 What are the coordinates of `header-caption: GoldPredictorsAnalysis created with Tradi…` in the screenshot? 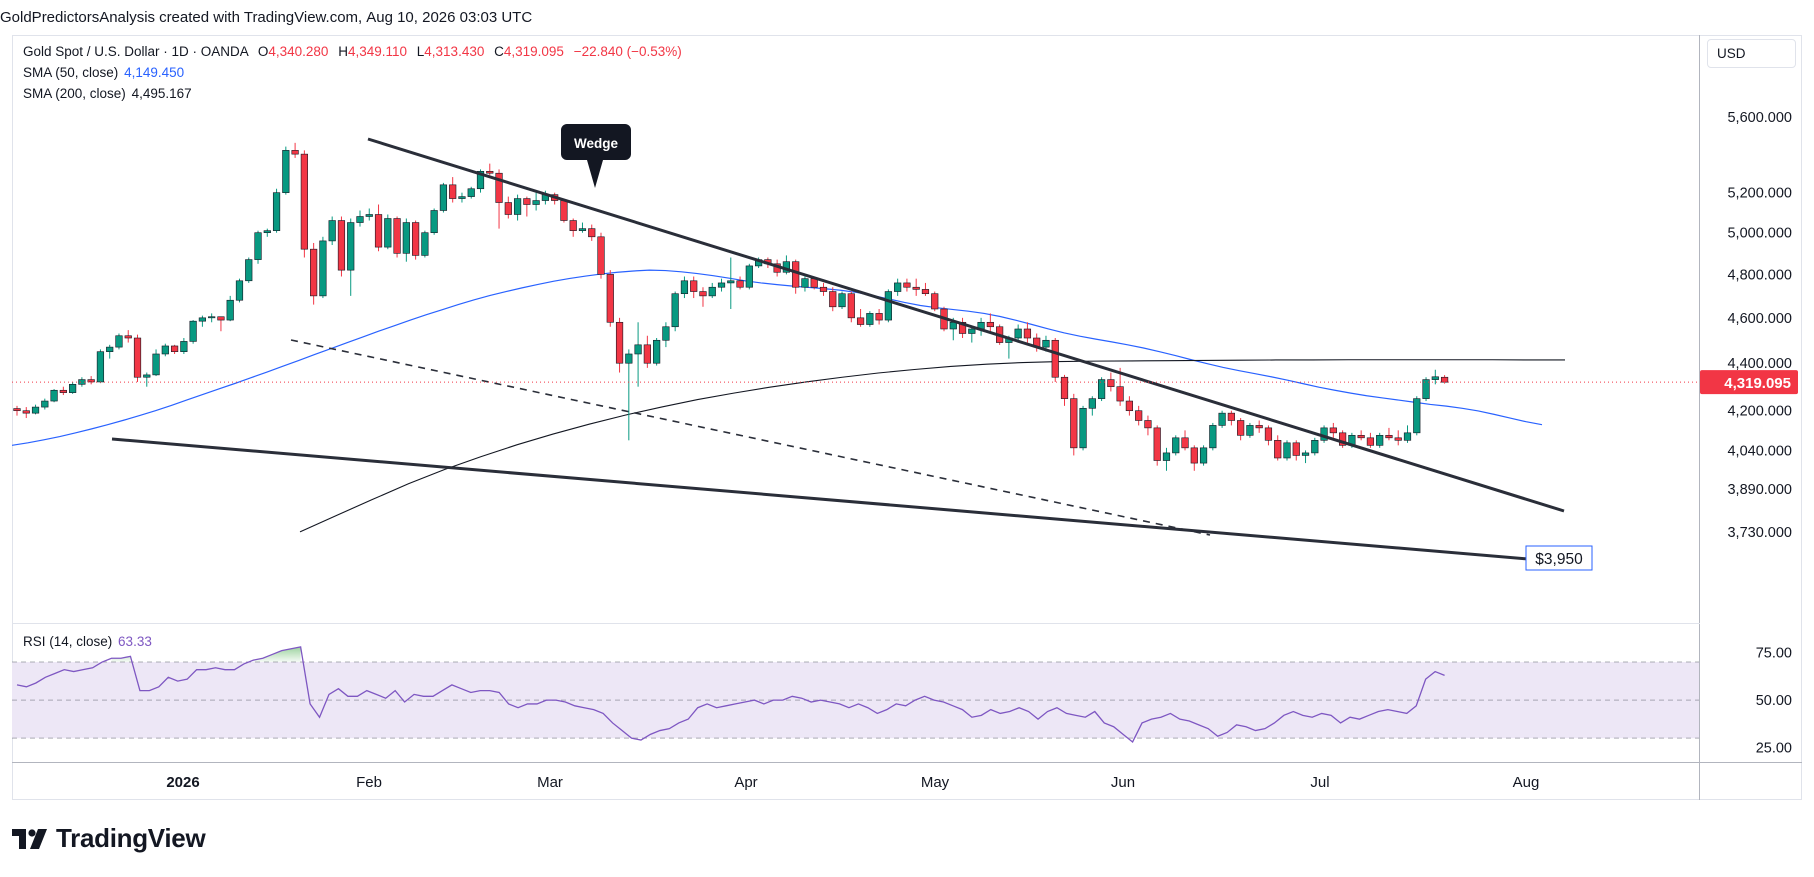 It's located at (268, 17).